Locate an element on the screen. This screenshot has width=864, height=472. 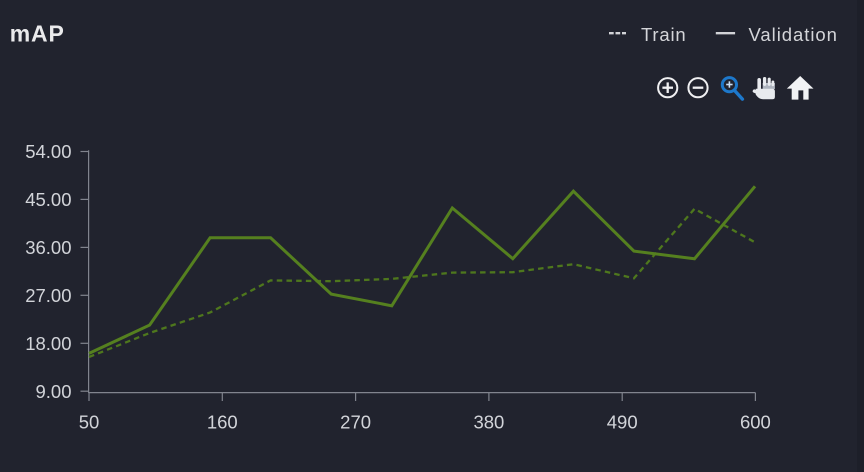
svg-text: 36.00 is located at coordinates (48, 247).